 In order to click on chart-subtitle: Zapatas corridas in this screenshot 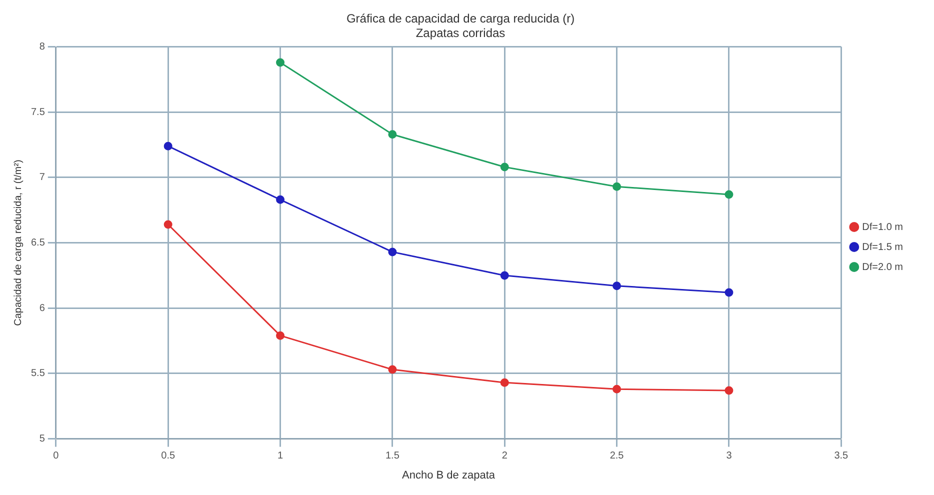, I will do `click(461, 33)`.